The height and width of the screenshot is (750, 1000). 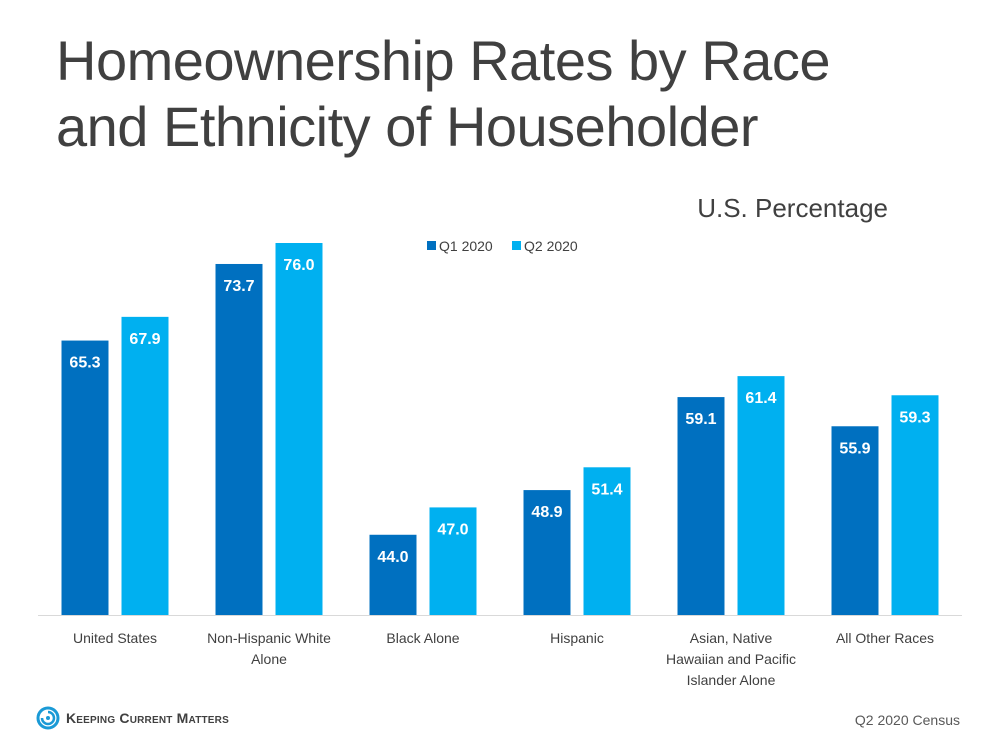 I want to click on logo-text: Keeping Current Matters, so click(x=147, y=718).